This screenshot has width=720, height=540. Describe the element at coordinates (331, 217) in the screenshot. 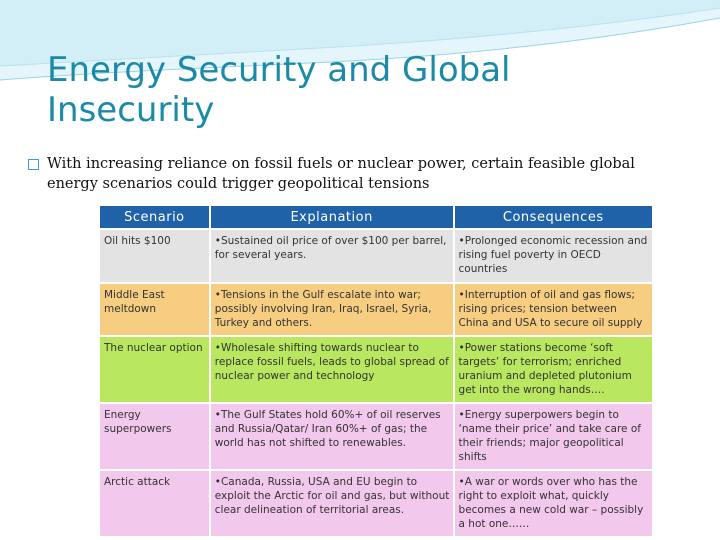

I see `header-explanation: Explanation` at that location.